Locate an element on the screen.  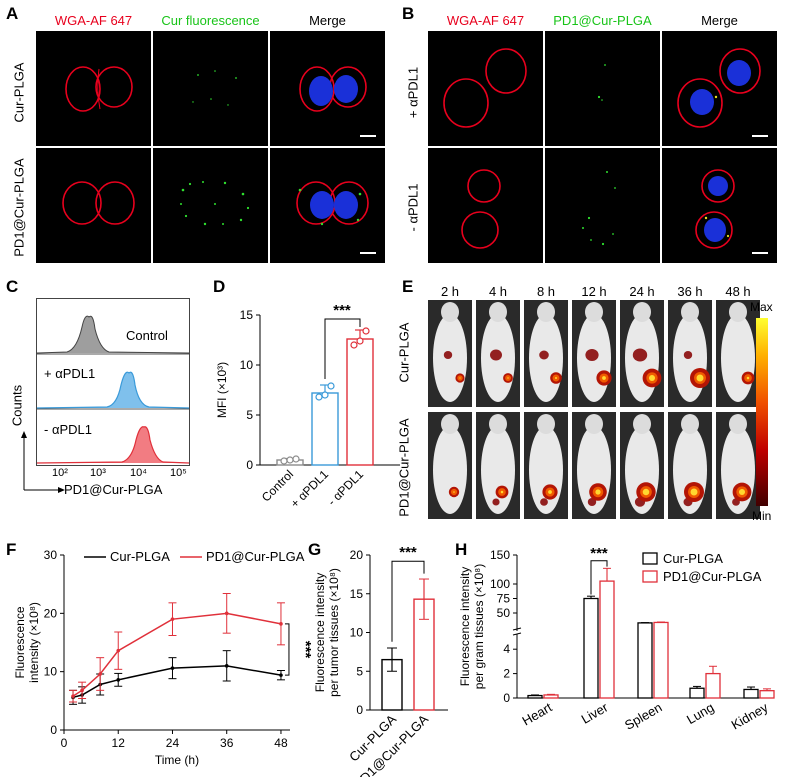
panel-a-row-label-pd1-cur-plga: PD1@Cur-PLGA is located at coordinates (19, 207).